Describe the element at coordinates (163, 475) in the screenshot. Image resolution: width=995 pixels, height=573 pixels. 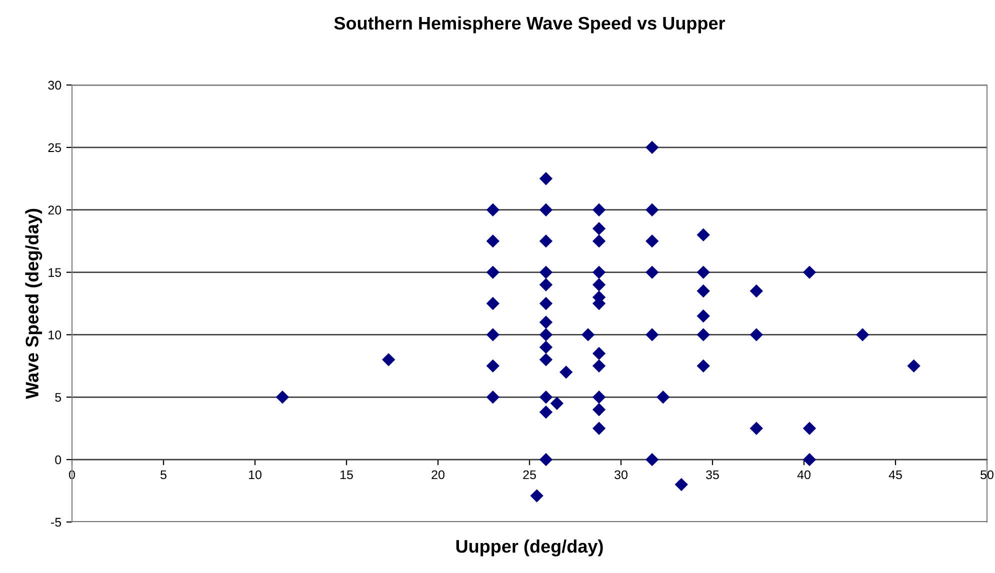
I see `x-tick-label: 5` at that location.